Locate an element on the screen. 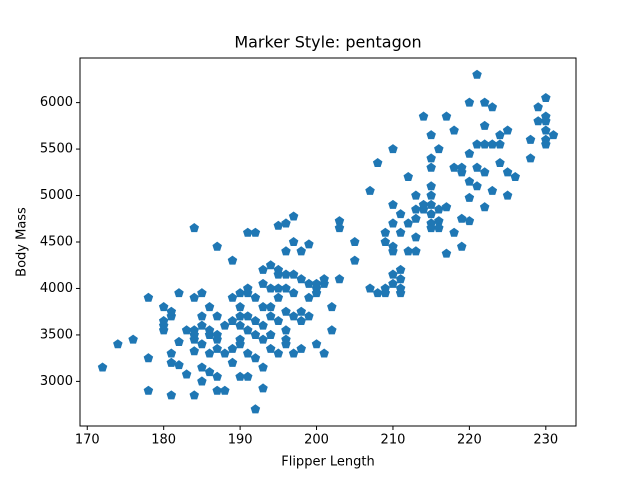  y-axis-label: Body Mass is located at coordinates (22, 242).